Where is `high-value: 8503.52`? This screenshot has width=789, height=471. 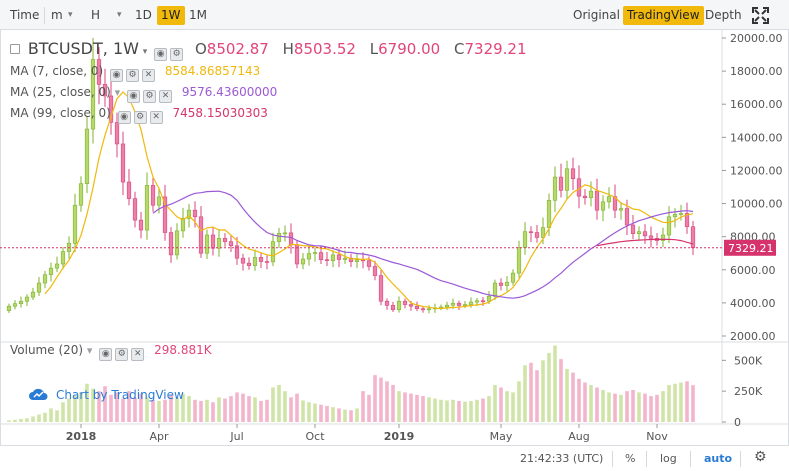
high-value: 8503.52 is located at coordinates (324, 49).